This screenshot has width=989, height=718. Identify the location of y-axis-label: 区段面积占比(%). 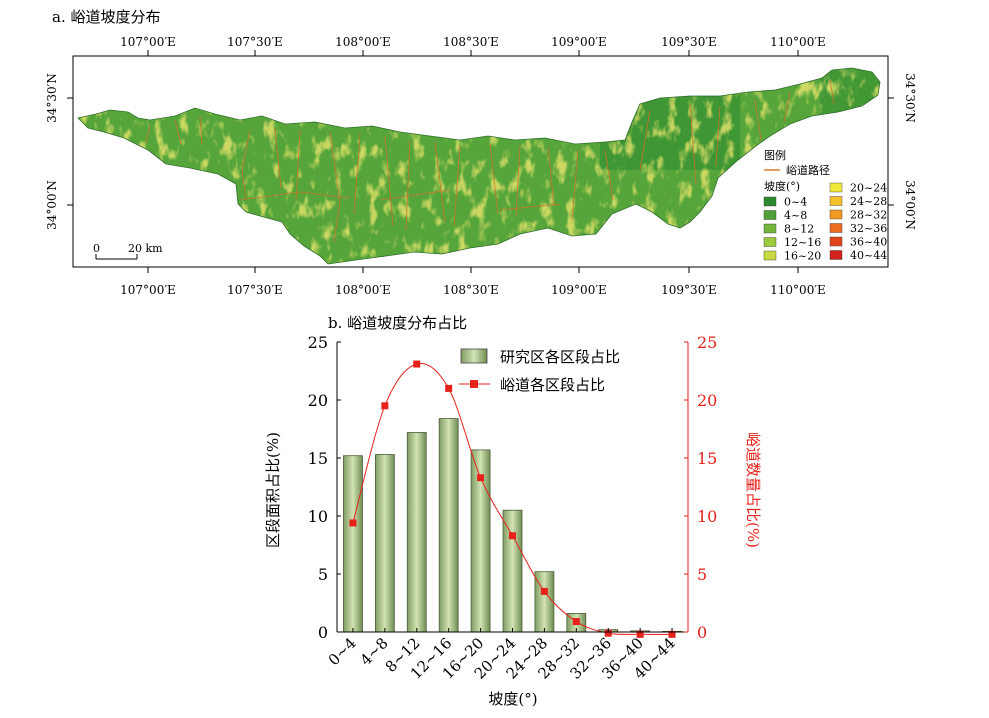
(273, 490).